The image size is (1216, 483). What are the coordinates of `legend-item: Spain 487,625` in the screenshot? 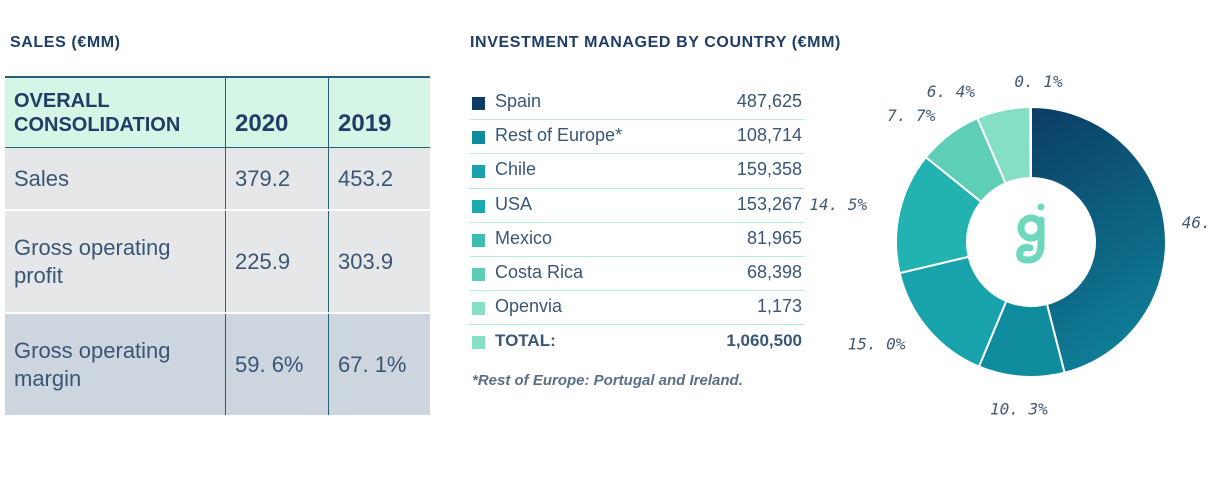 It's located at (637, 103).